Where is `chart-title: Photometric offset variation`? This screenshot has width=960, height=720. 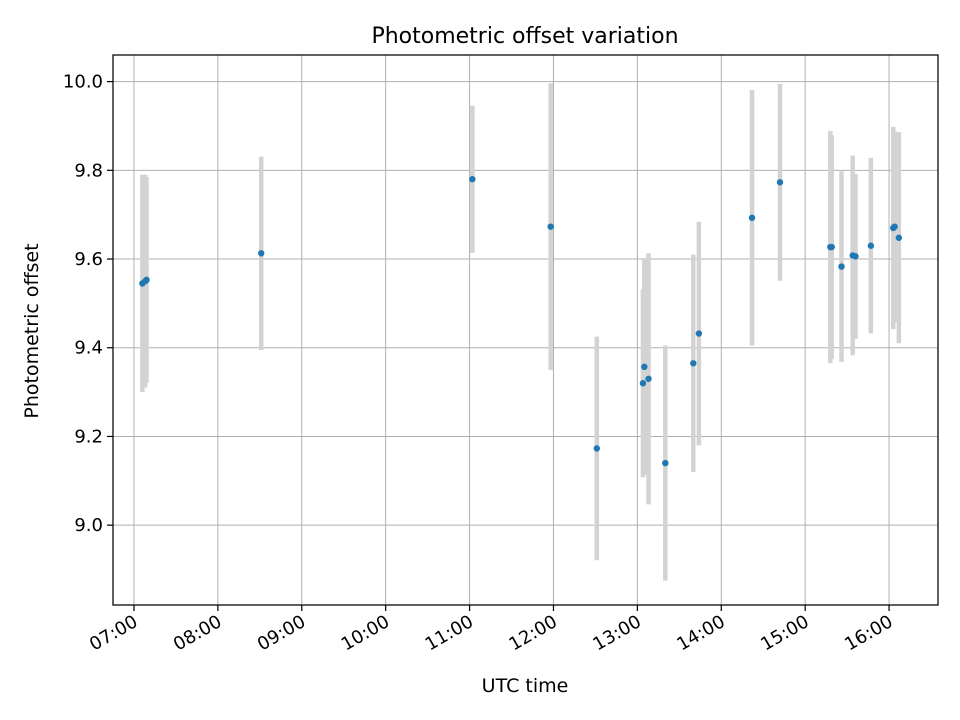 chart-title: Photometric offset variation is located at coordinates (524, 36).